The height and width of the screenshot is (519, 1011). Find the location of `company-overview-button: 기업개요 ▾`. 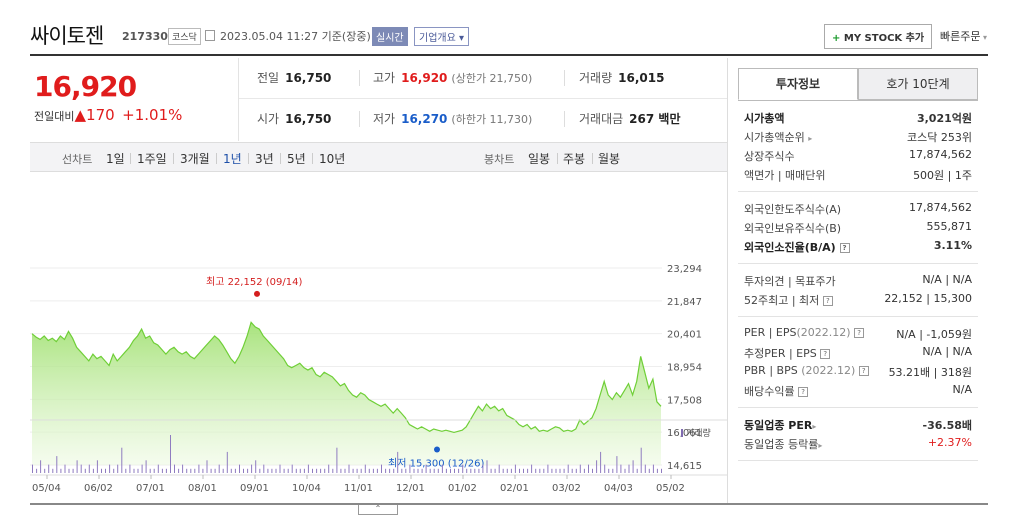

company-overview-button: 기업개요 ▾ is located at coordinates (441, 36).